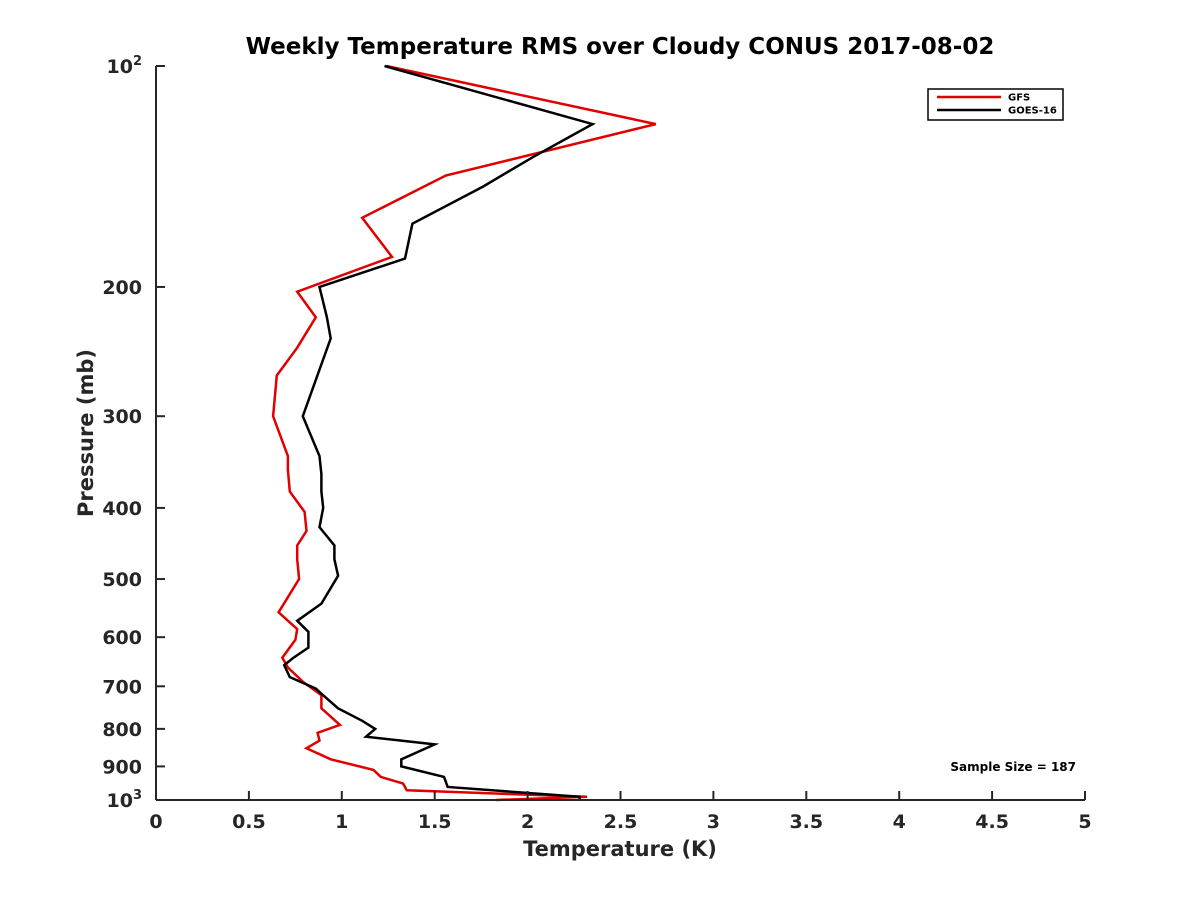  Describe the element at coordinates (122, 767) in the screenshot. I see `y-tick-label: 900` at that location.